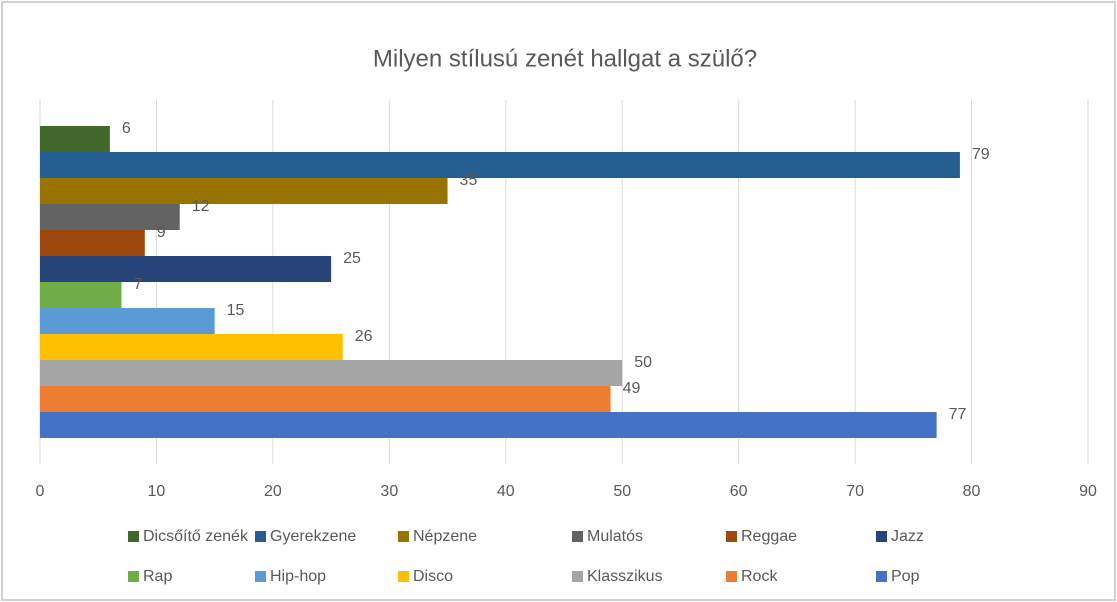 This screenshot has height=602, width=1117. I want to click on chart-title: Milyen stílusú zenét hallgat a szülő?, so click(565, 58).